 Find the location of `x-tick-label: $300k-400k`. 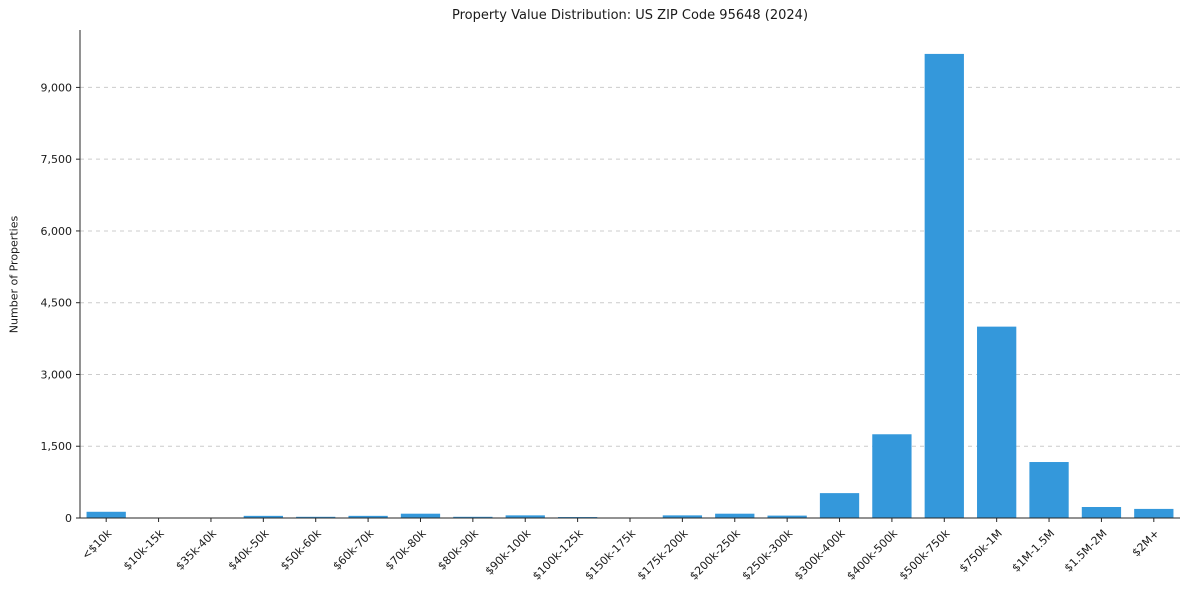

x-tick-label: $300k-400k is located at coordinates (820, 554).